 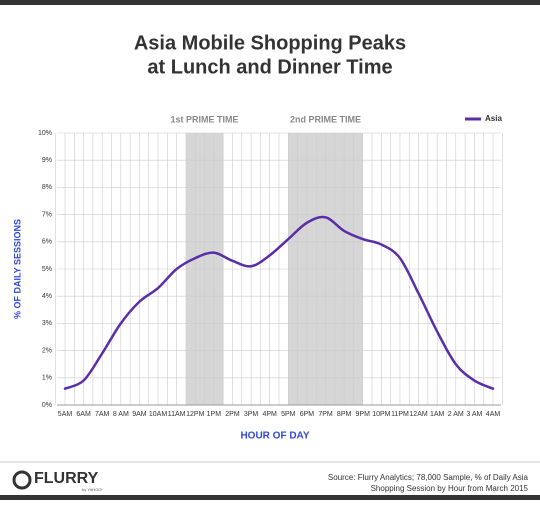 I want to click on bottom-bar, so click(x=270, y=497).